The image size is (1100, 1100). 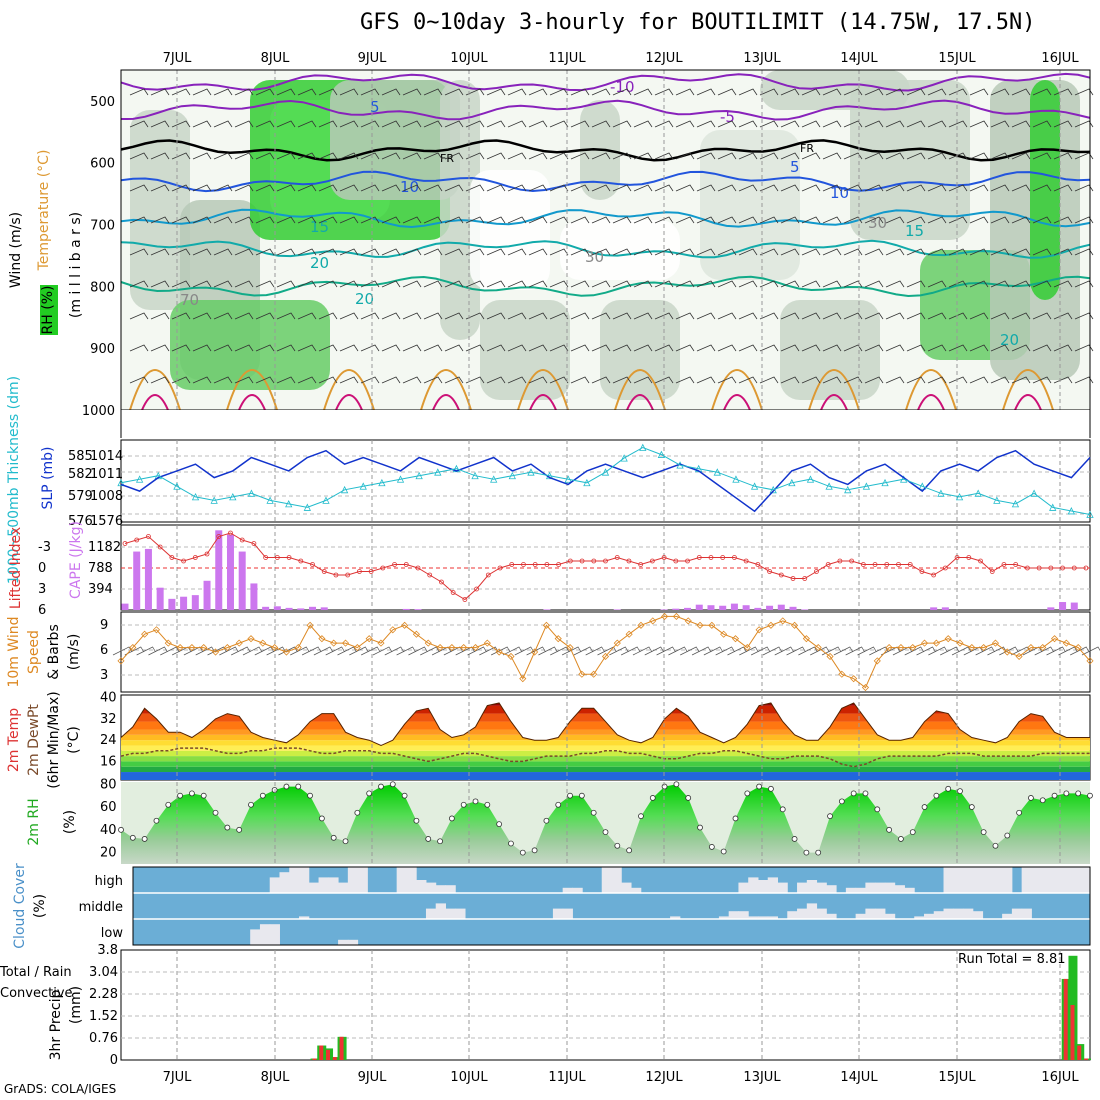 What do you see at coordinates (375, 107) in the screenshot?
I see `contour-label: 5` at bounding box center [375, 107].